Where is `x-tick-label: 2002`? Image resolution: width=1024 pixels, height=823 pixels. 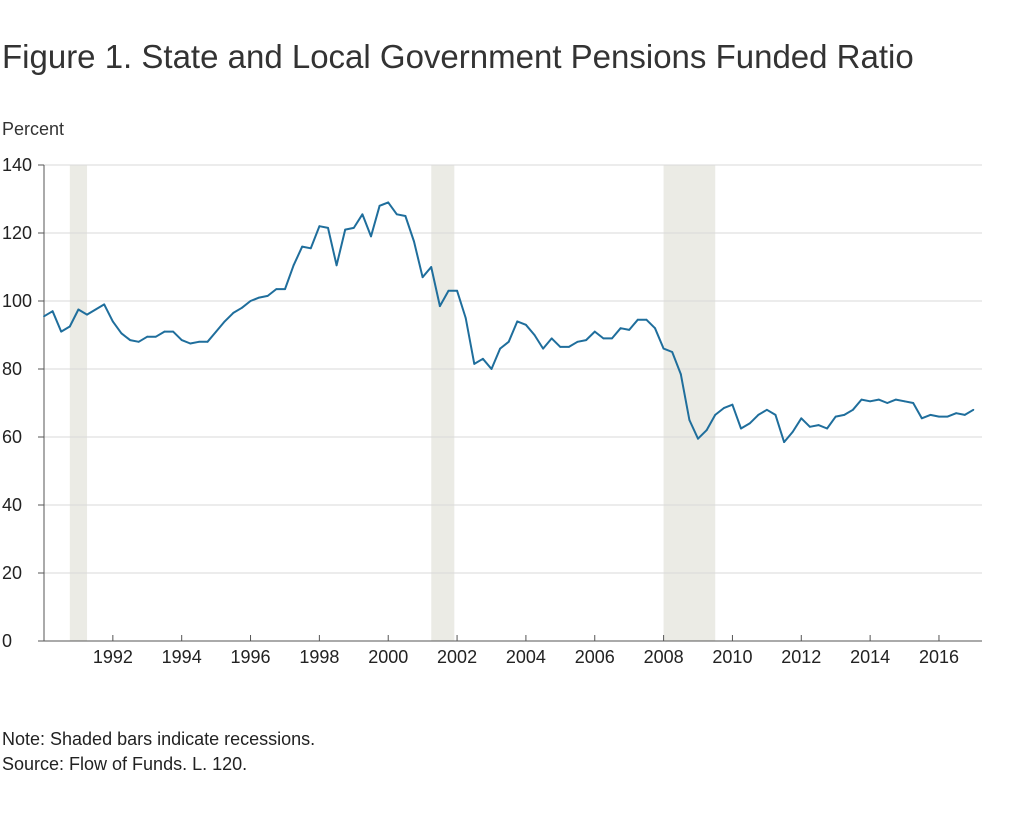
x-tick-label: 2002 is located at coordinates (457, 657).